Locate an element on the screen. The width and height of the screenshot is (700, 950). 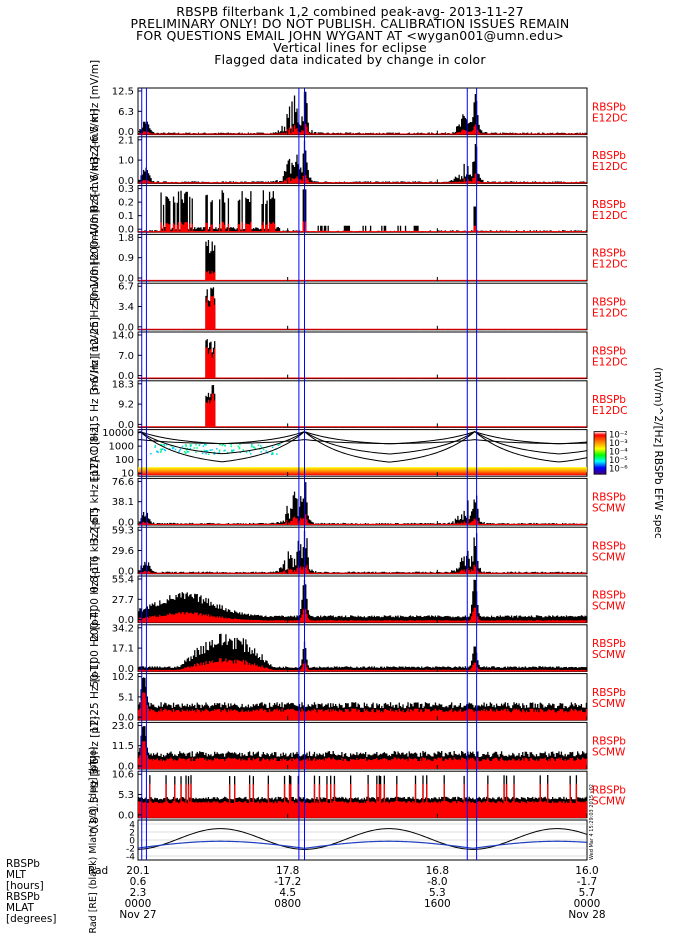
y-tick-label: 59.3 is located at coordinates (123, 531).